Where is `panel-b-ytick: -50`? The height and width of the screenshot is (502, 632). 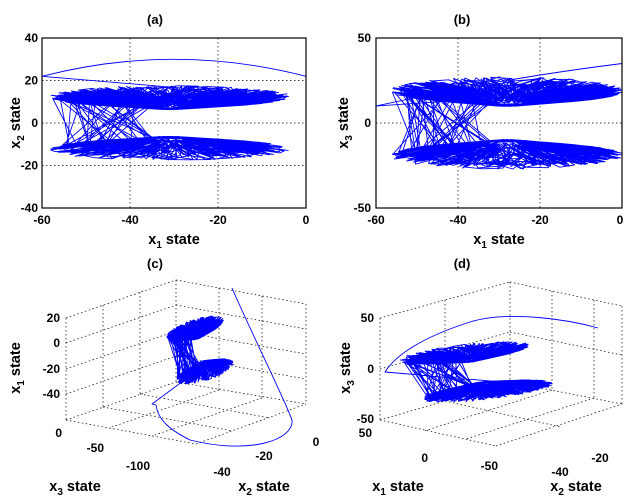 panel-b-ytick: -50 is located at coordinates (363, 208).